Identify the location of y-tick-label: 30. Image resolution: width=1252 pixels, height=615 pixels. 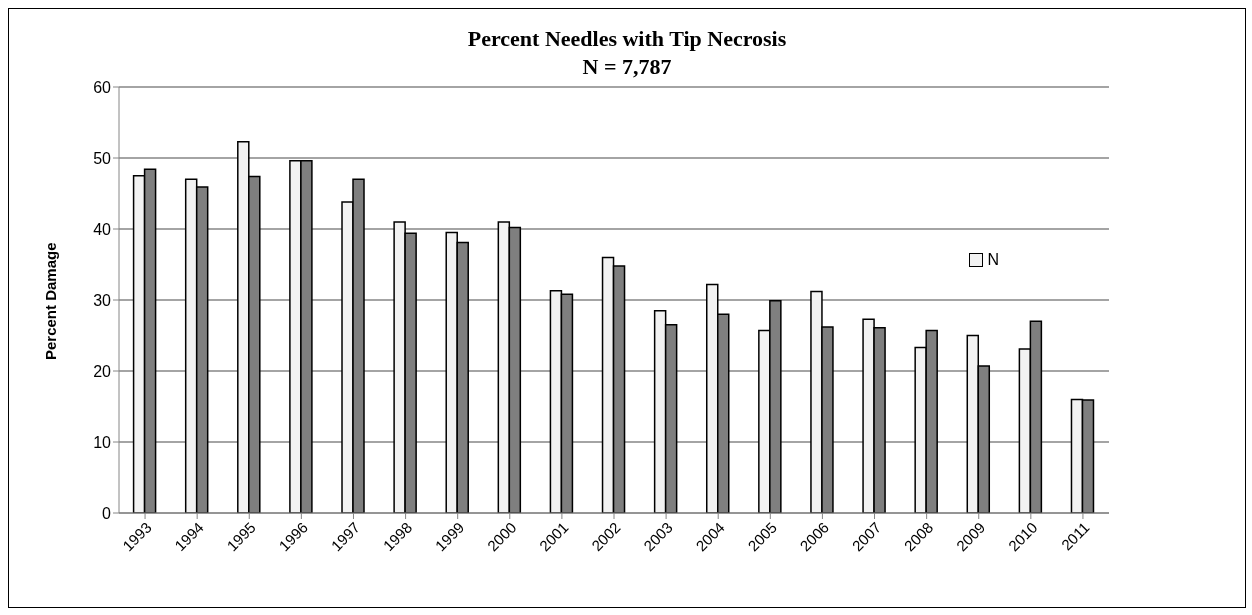
(102, 300).